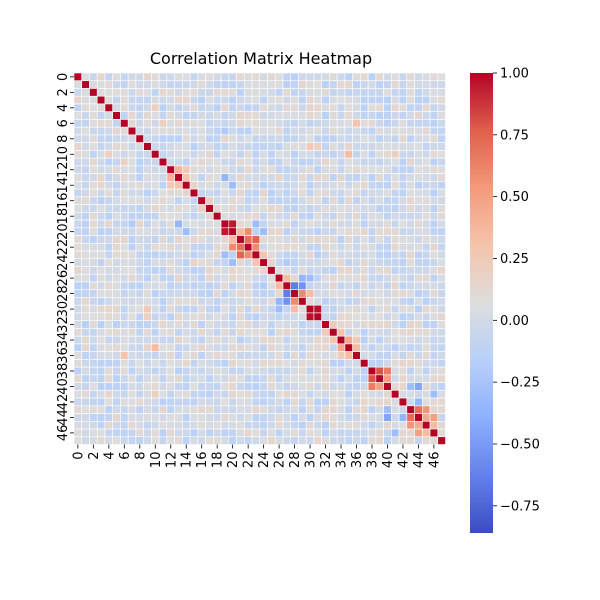 The width and height of the screenshot is (600, 600). I want to click on y-tick-label: 12, so click(63, 169).